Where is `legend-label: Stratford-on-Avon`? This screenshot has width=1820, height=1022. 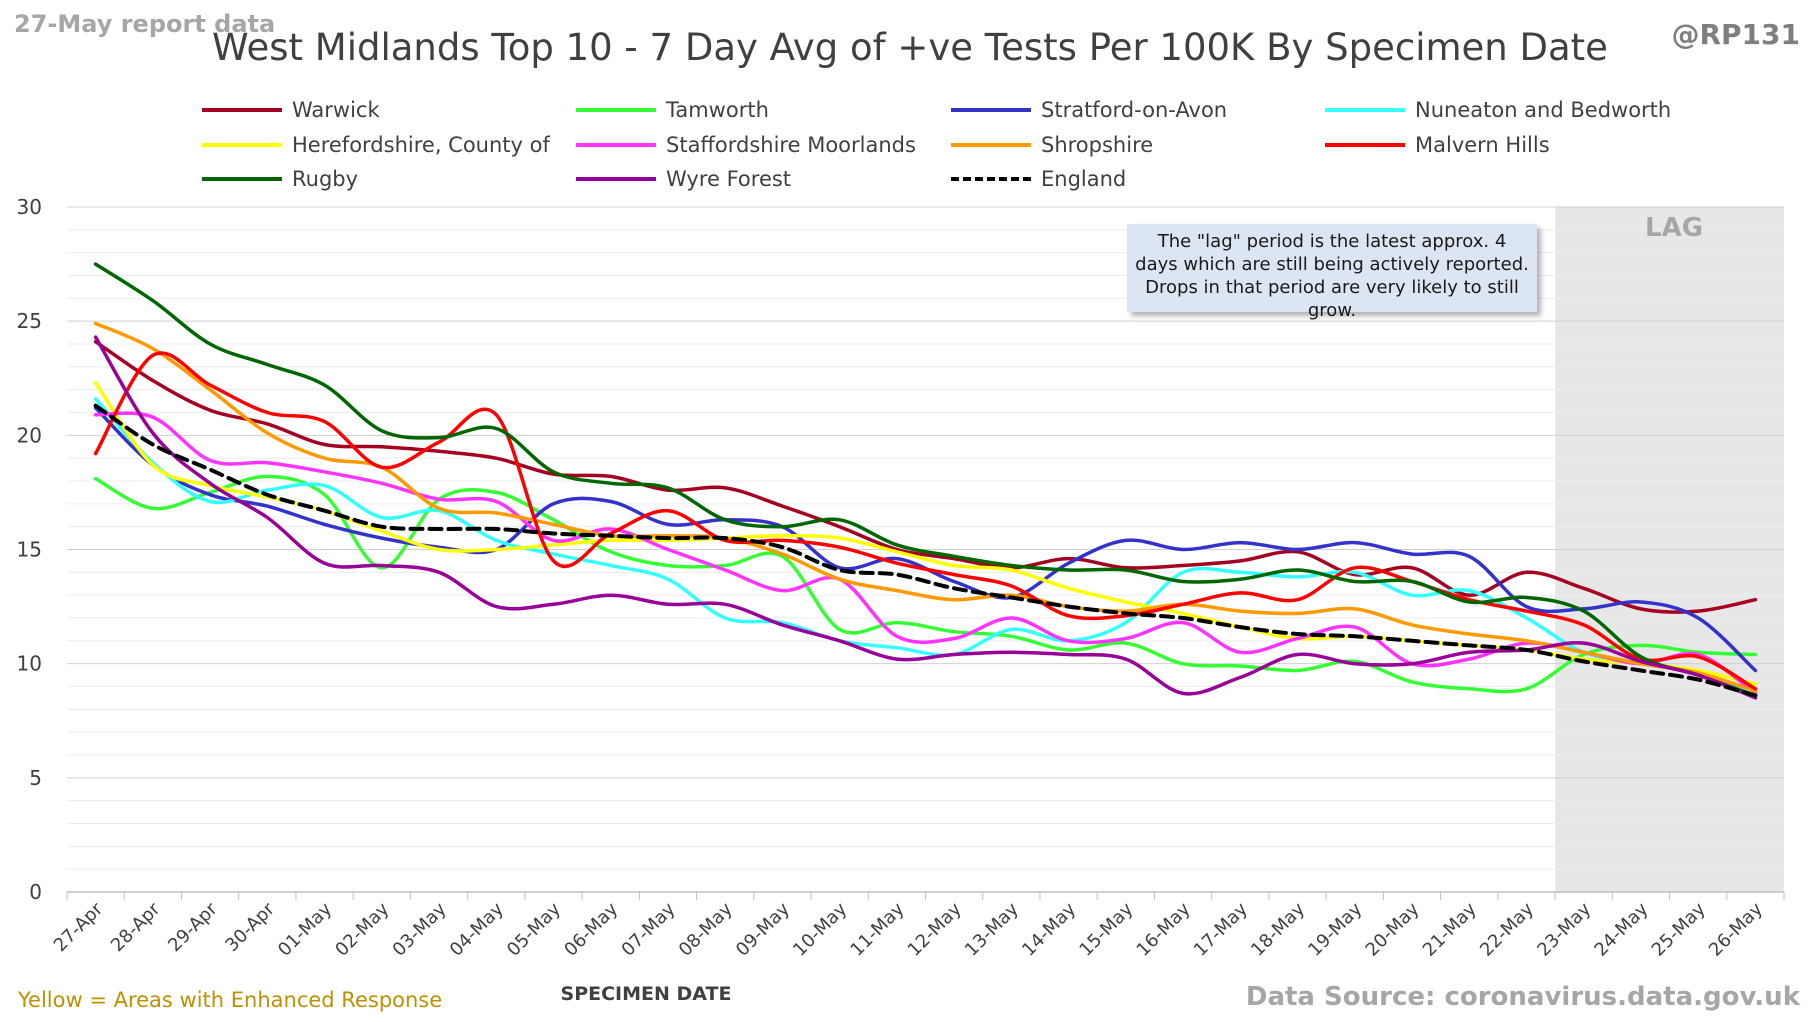
legend-label: Stratford-on-Avon is located at coordinates (1134, 110).